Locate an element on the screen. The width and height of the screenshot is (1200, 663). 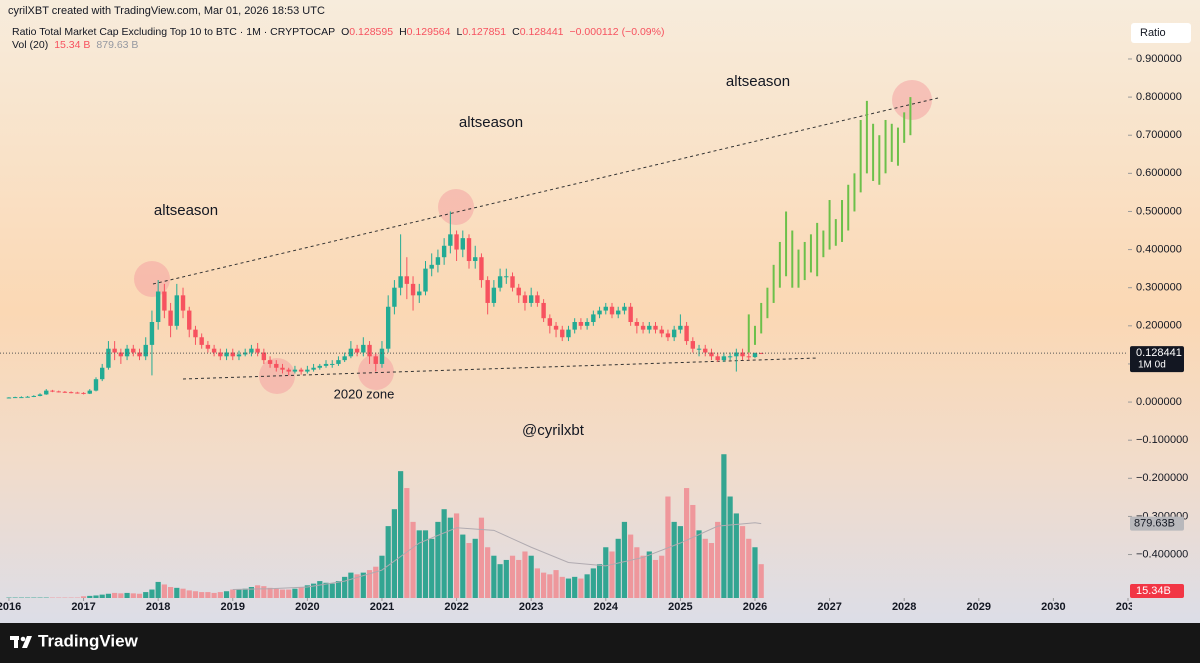
volume-legend: Vol (20) 15.34 B 879.63 B is located at coordinates (75, 45).